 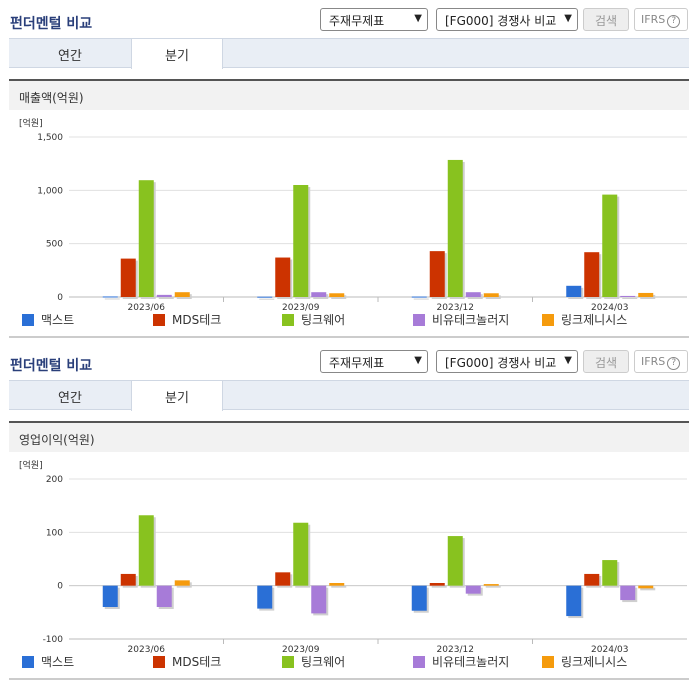 What do you see at coordinates (54, 245) in the screenshot?
I see `y-tick-label: 500` at bounding box center [54, 245].